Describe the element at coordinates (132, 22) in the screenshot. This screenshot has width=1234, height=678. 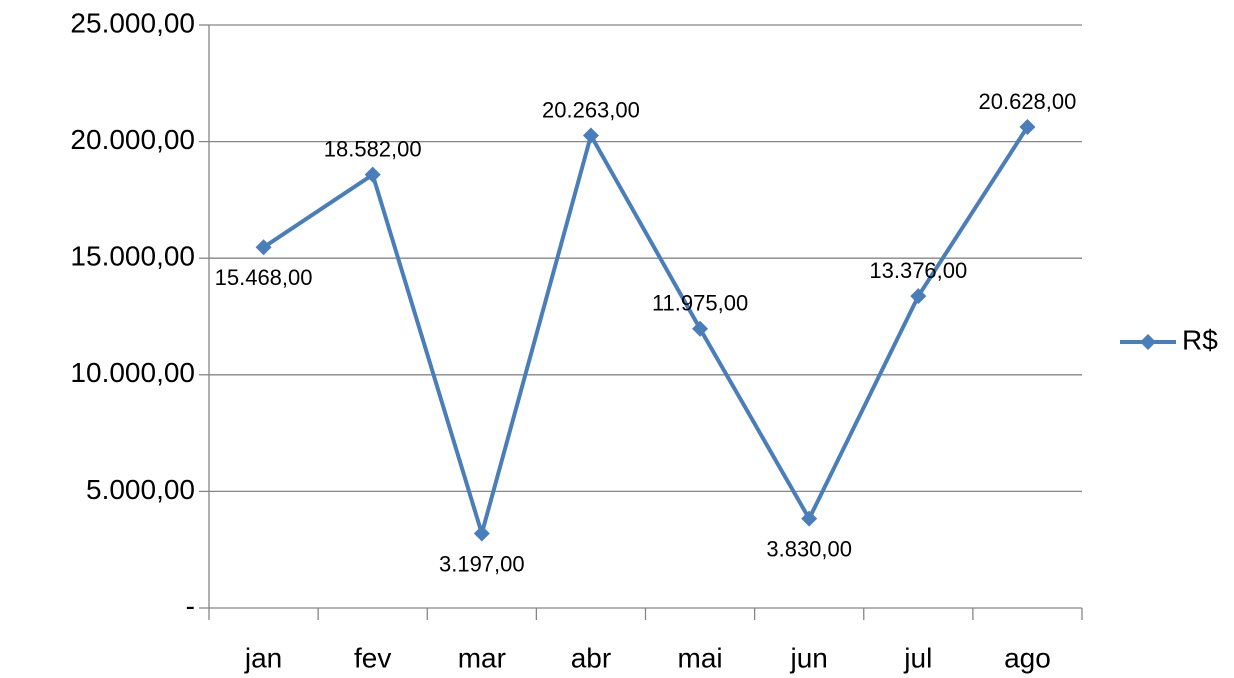
I see `y-tick-label: 25.000,00` at that location.